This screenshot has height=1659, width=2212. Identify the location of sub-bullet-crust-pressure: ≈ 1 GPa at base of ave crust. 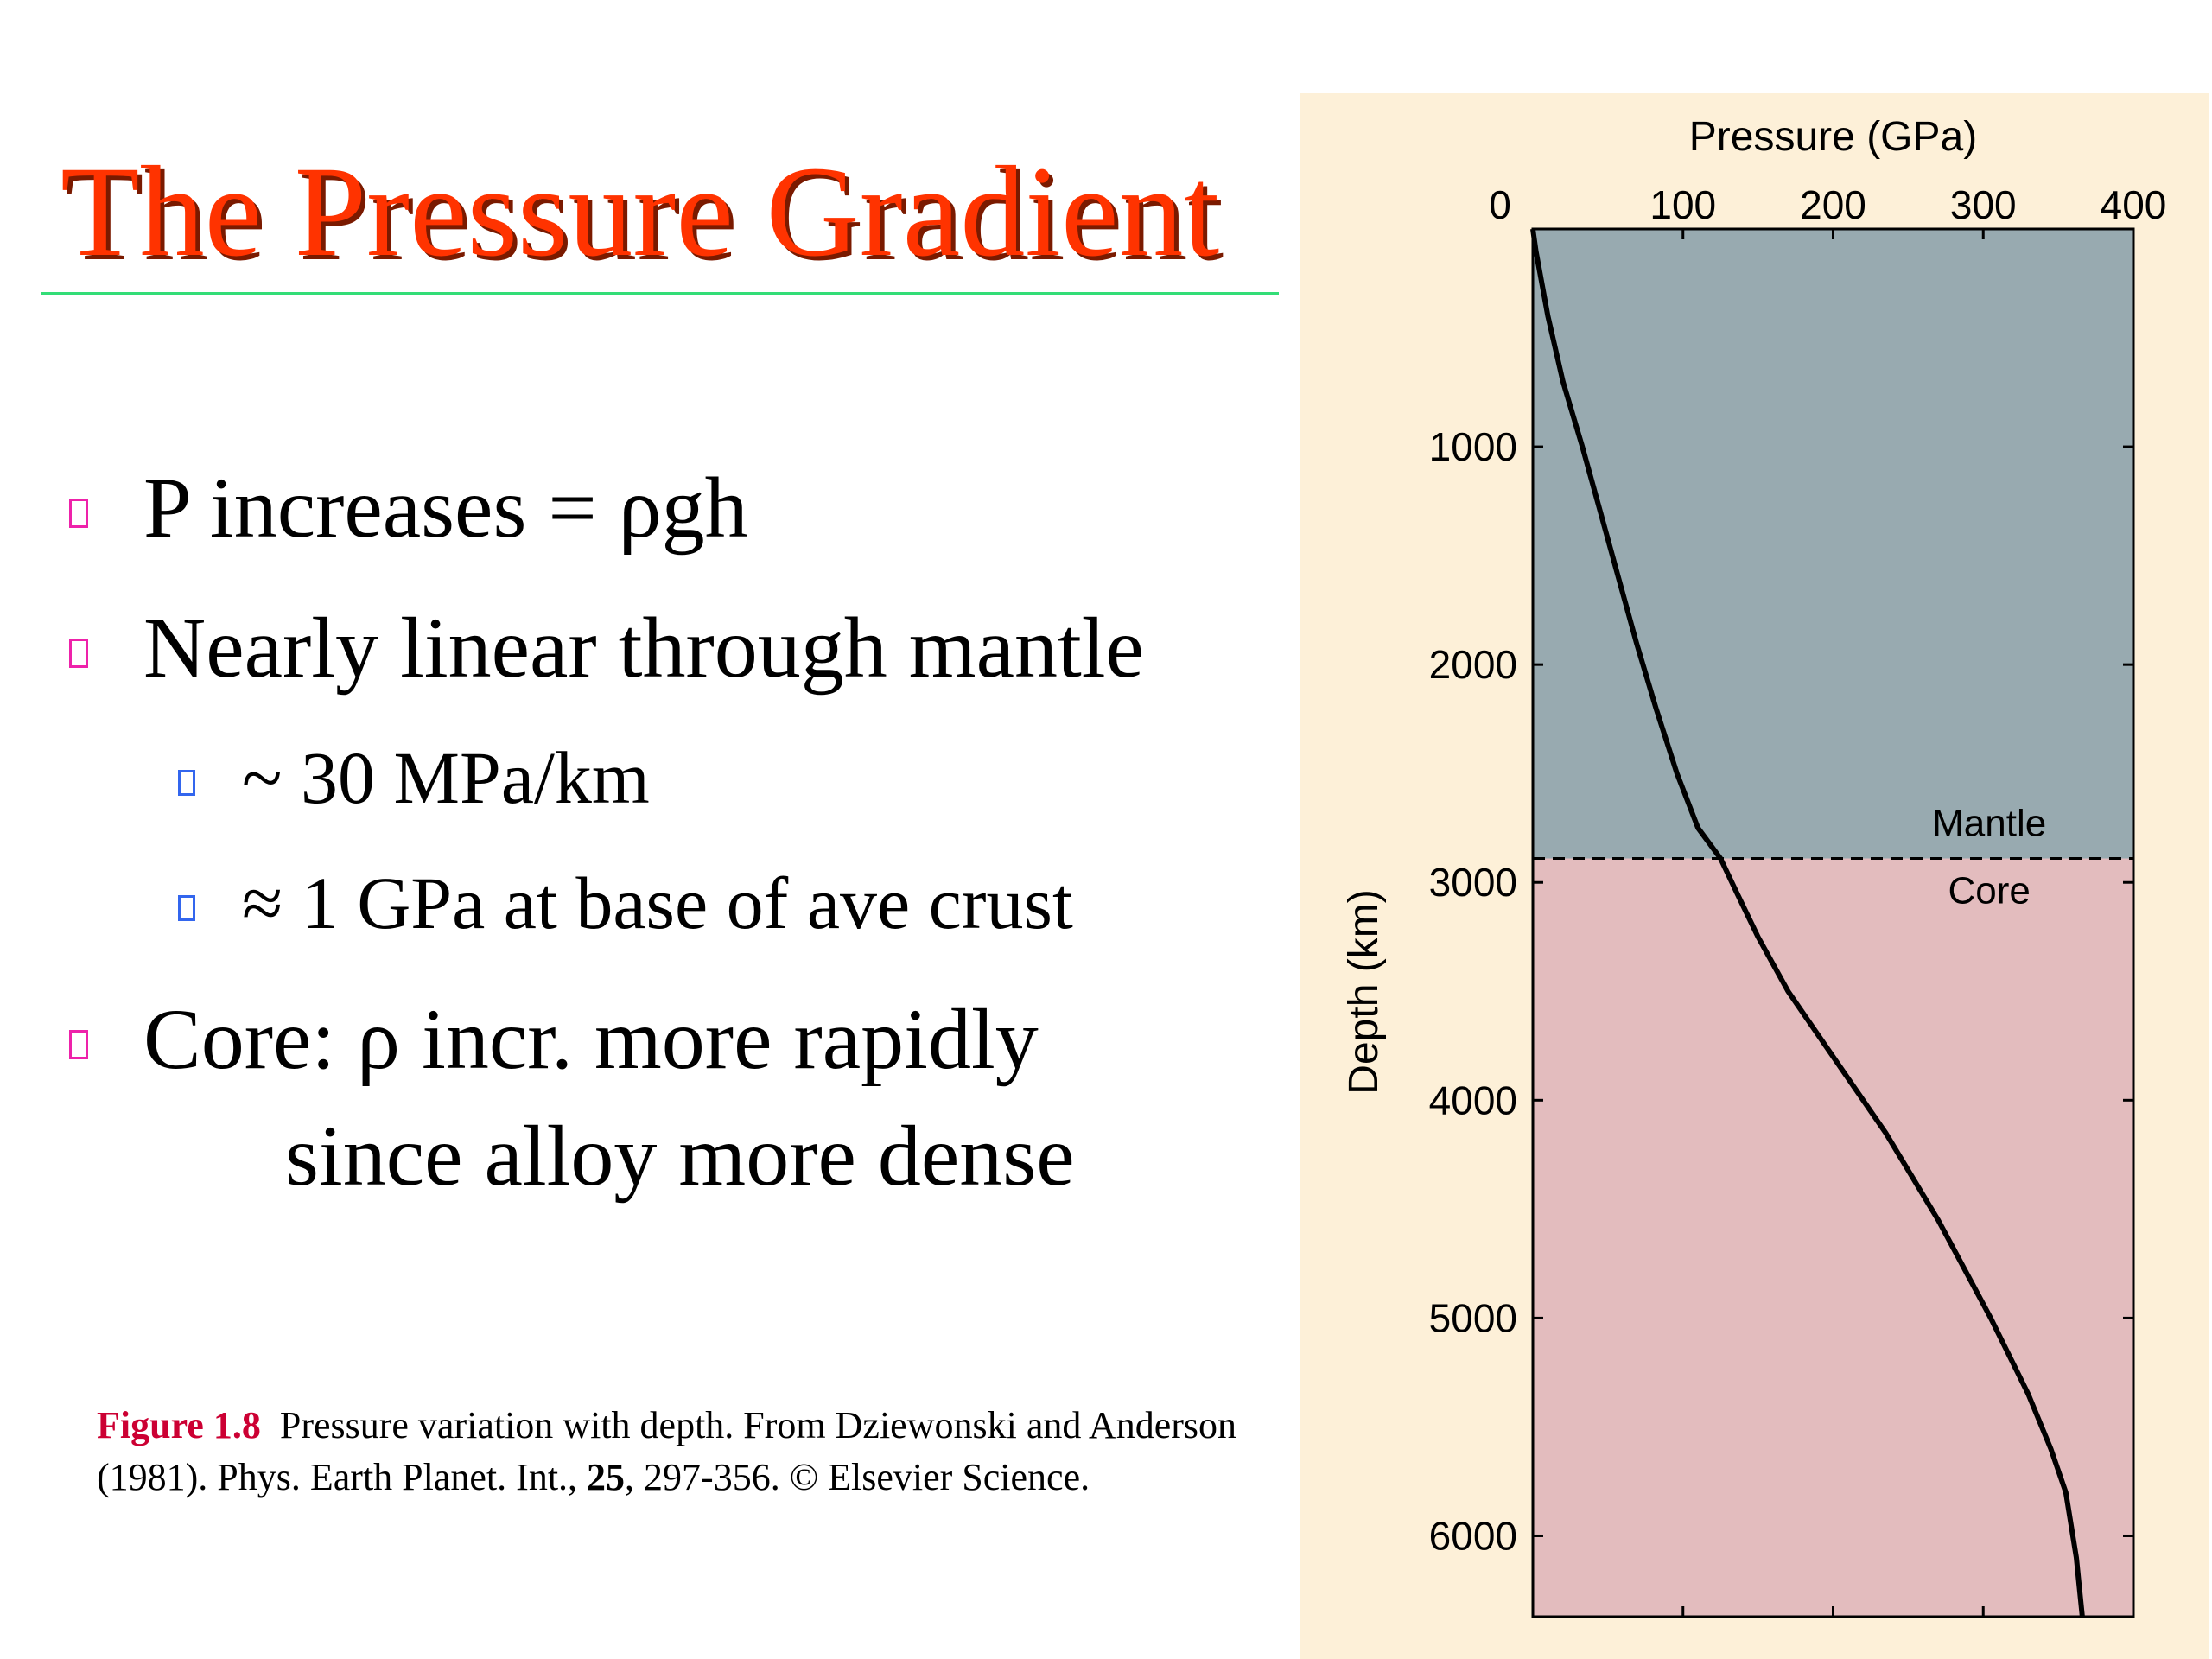
(625, 903).